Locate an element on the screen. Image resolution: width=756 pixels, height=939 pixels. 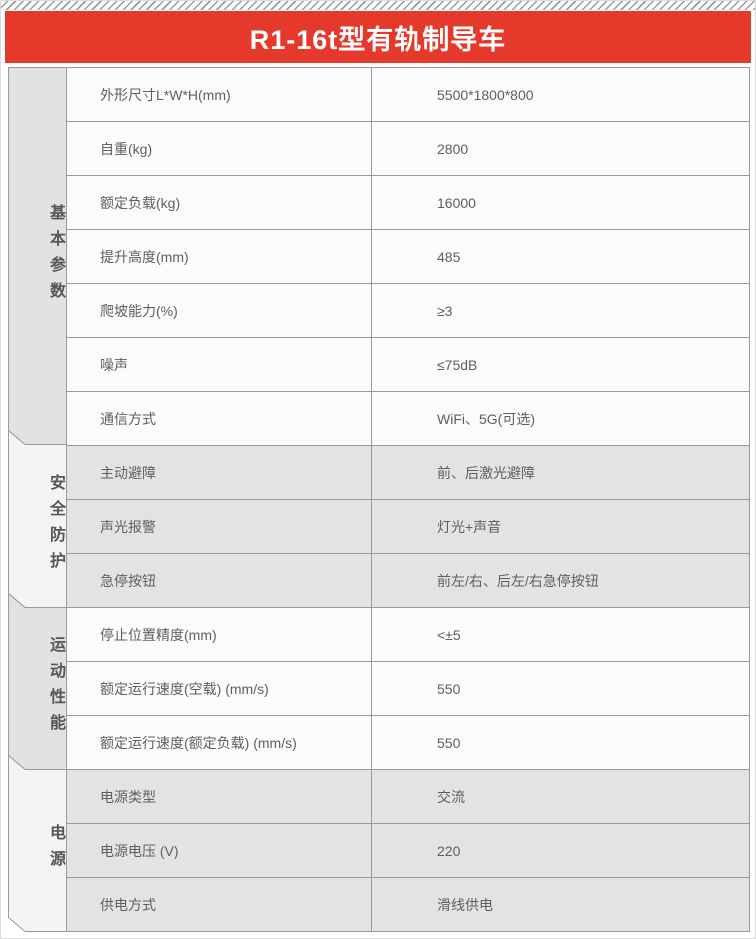
table-row: 提升高度(mm) 485 is located at coordinates (408, 257).